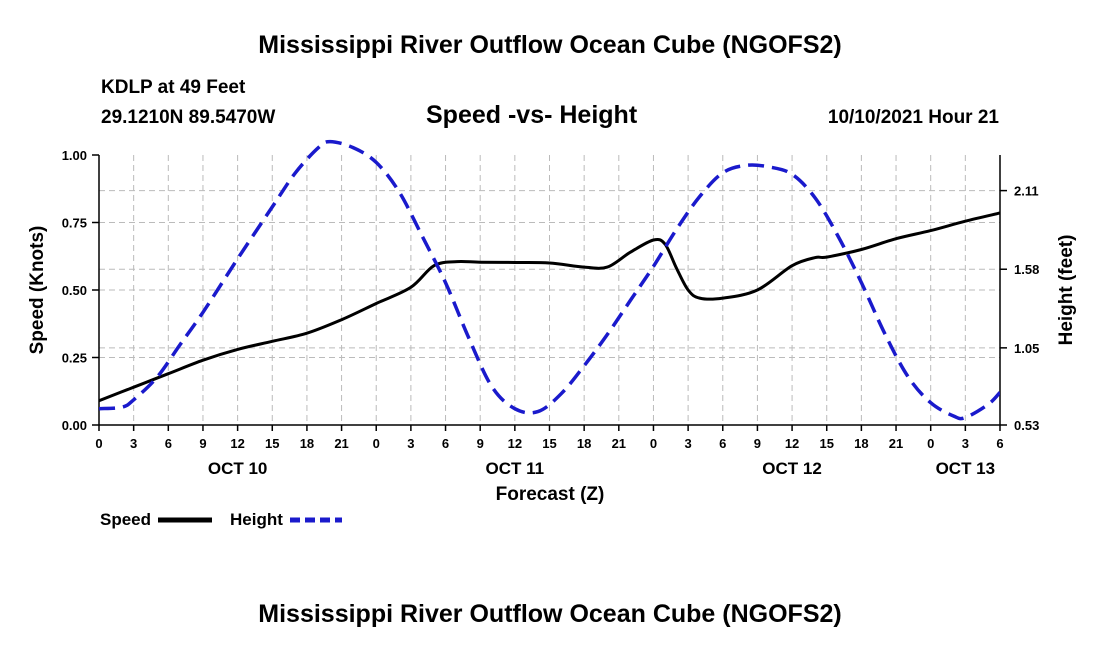  Describe the element at coordinates (74, 223) in the screenshot. I see `left-tick-label: 0.75` at that location.